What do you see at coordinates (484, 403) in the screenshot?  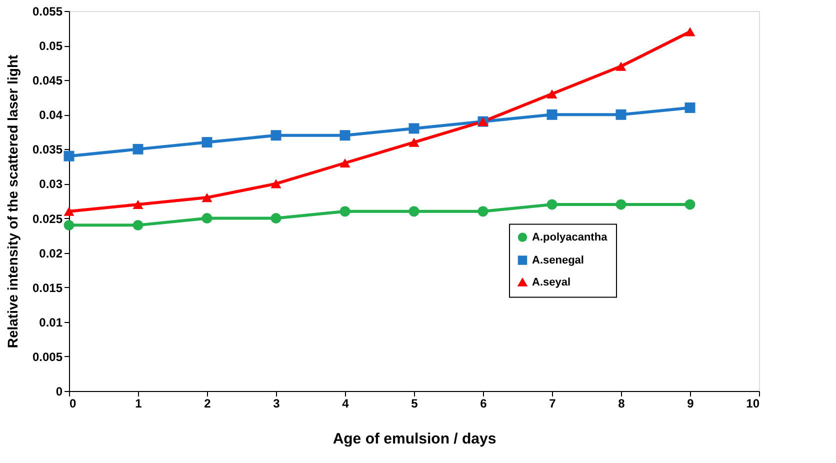 I see `x-tick-label: 6` at bounding box center [484, 403].